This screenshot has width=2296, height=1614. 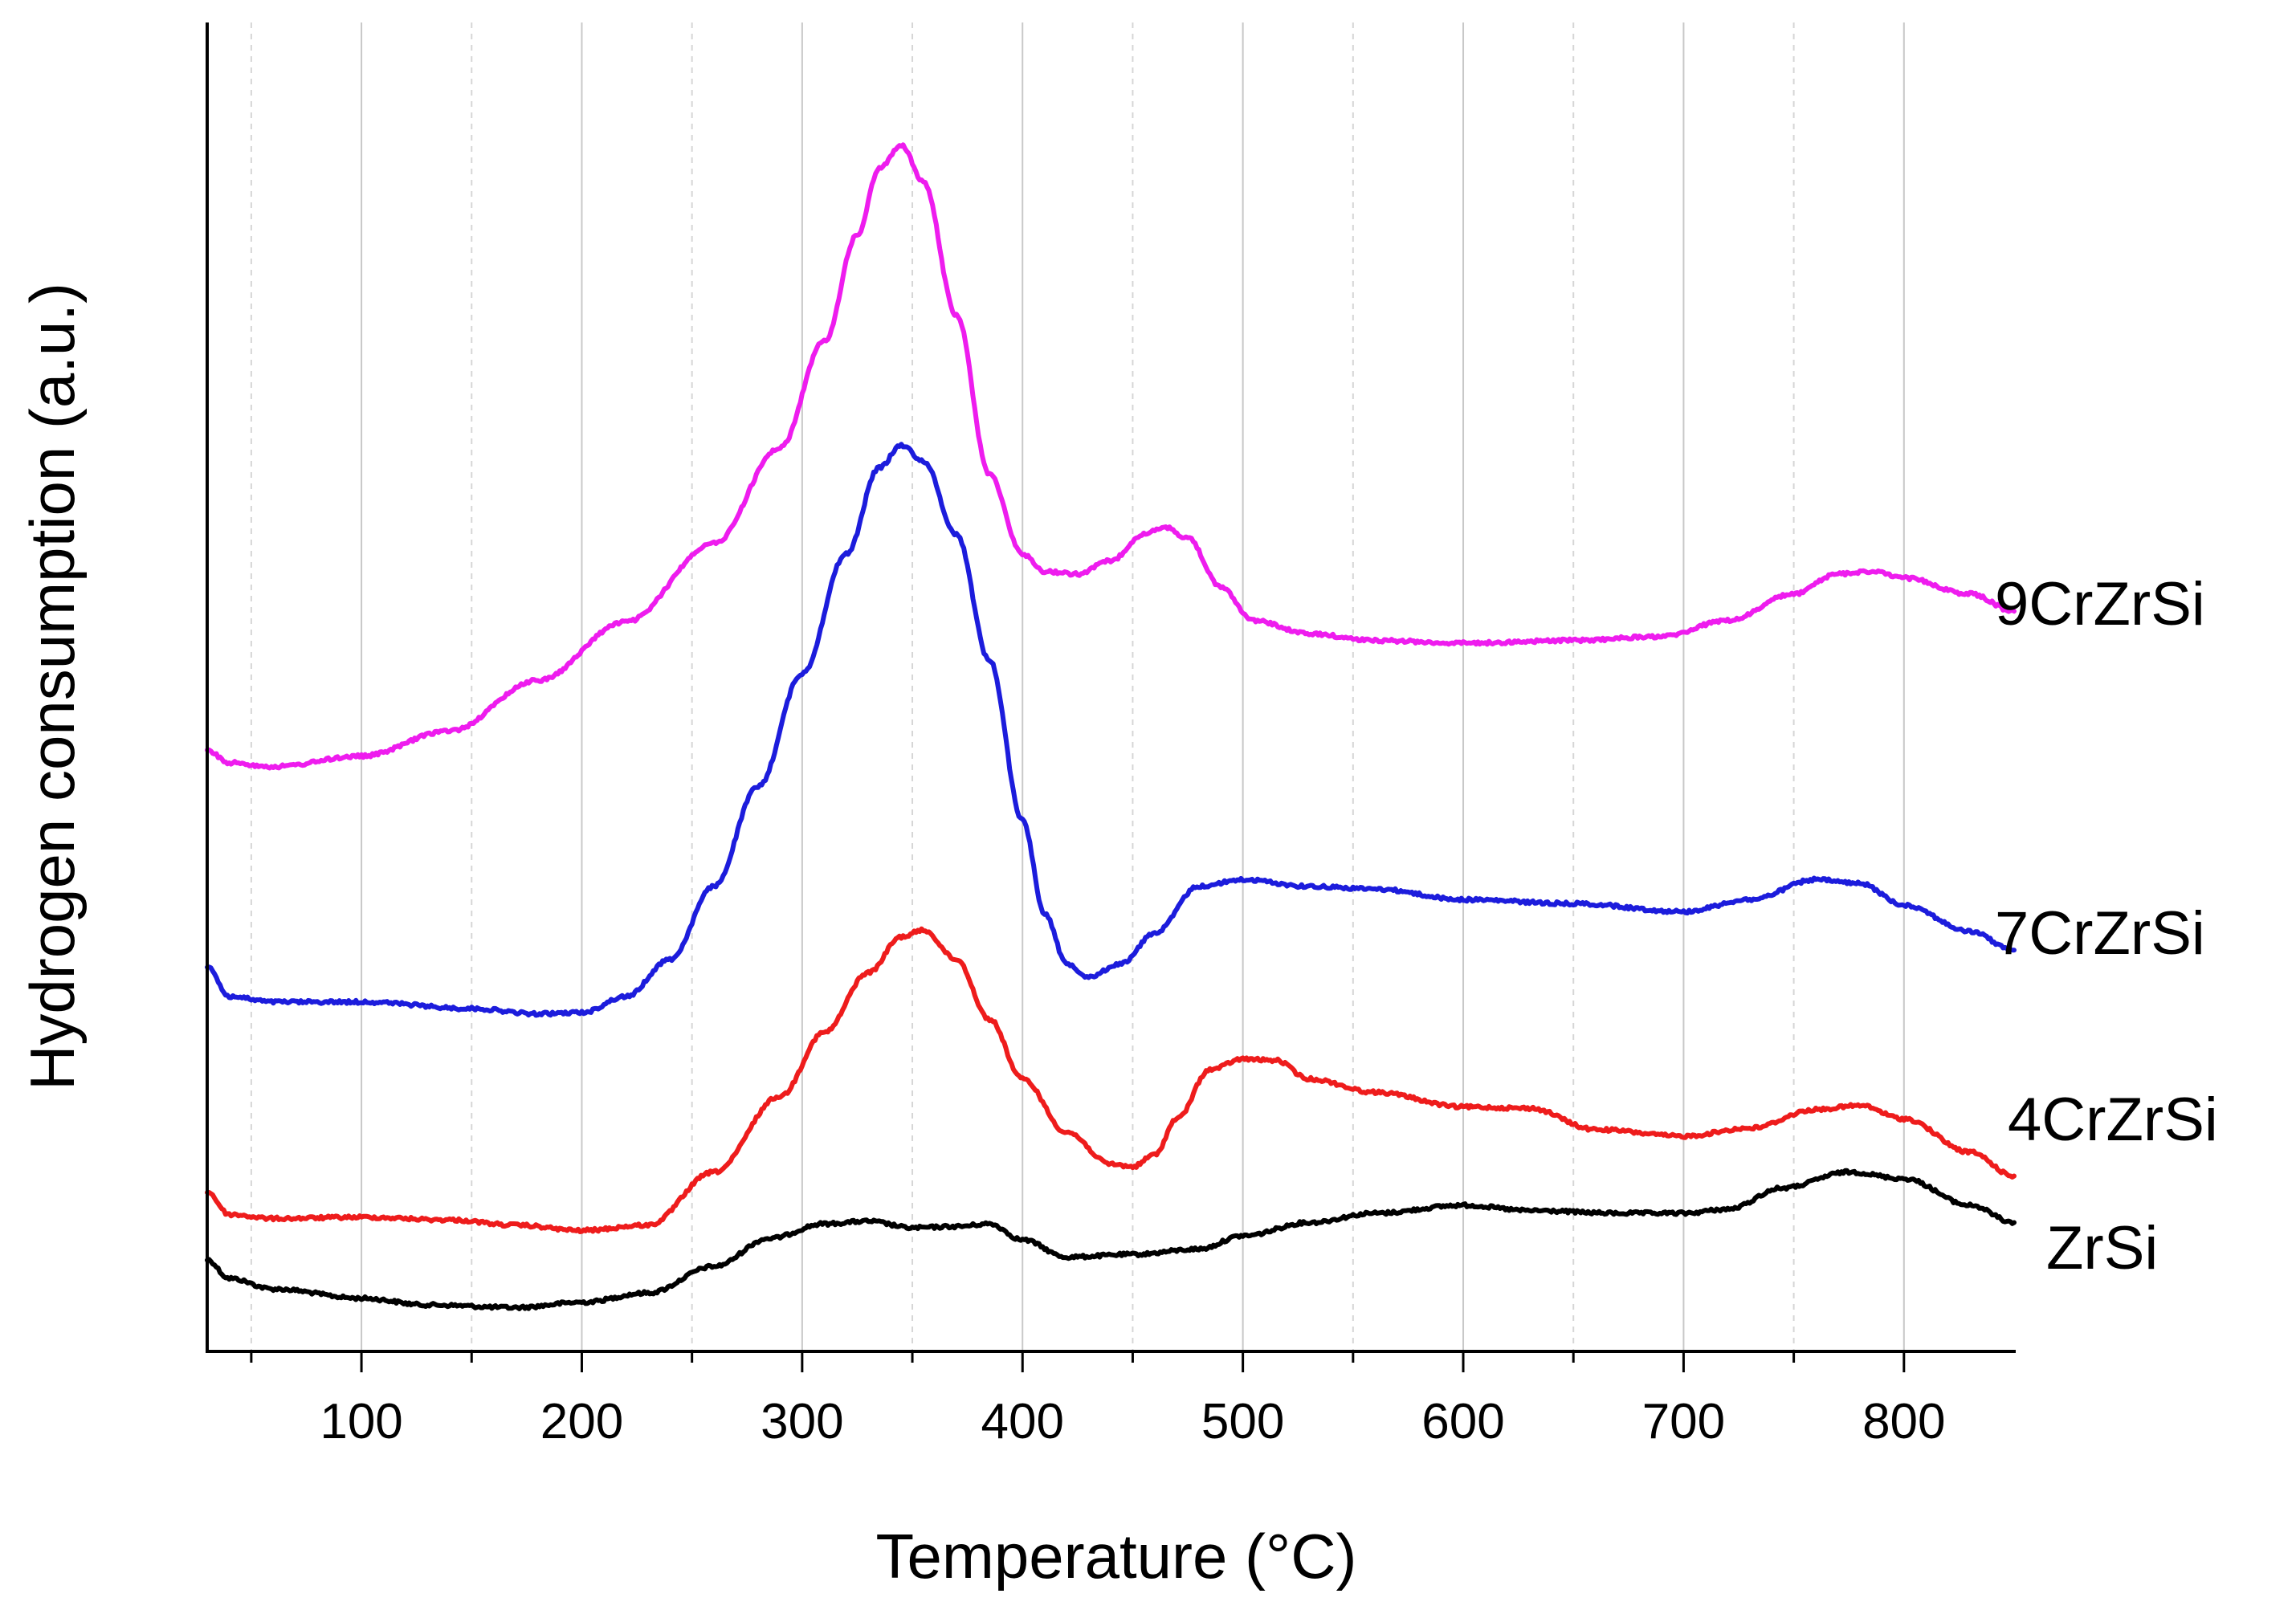 What do you see at coordinates (2100, 933) in the screenshot?
I see `series-label-7crzrsi: 7CrZrSi` at bounding box center [2100, 933].